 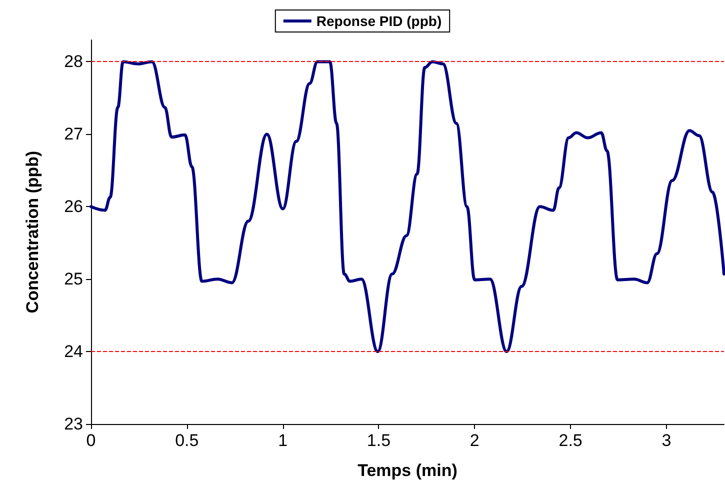 What do you see at coordinates (73, 279) in the screenshot?
I see `y-tick-label: 25` at bounding box center [73, 279].